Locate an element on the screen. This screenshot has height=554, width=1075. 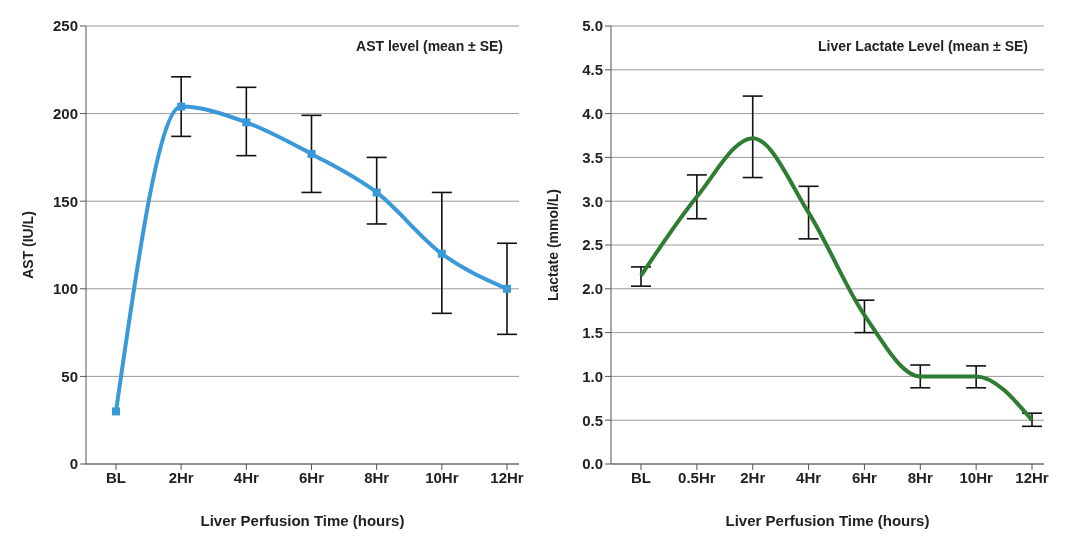
y-tick-label: 200 is located at coordinates (65, 113).